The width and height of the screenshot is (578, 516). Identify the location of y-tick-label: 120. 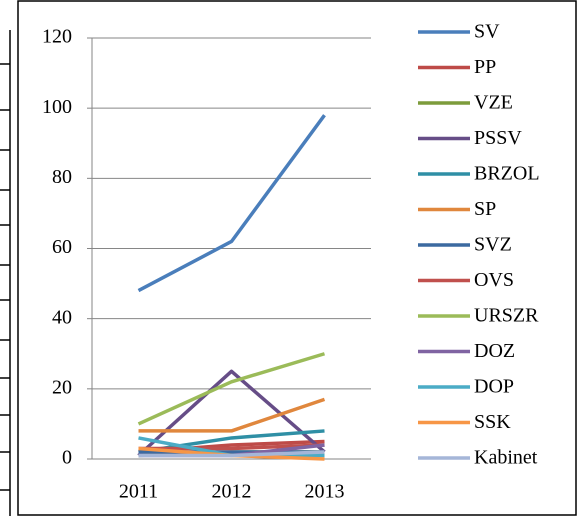
(57, 37).